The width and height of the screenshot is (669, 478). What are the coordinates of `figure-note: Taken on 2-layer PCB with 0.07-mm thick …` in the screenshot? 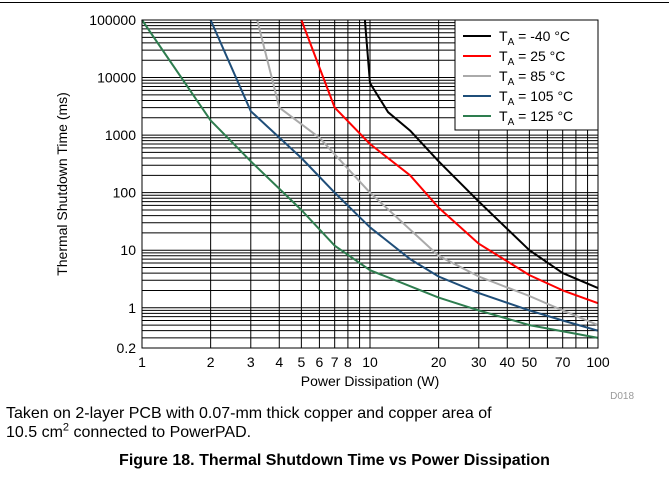 It's located at (336, 423).